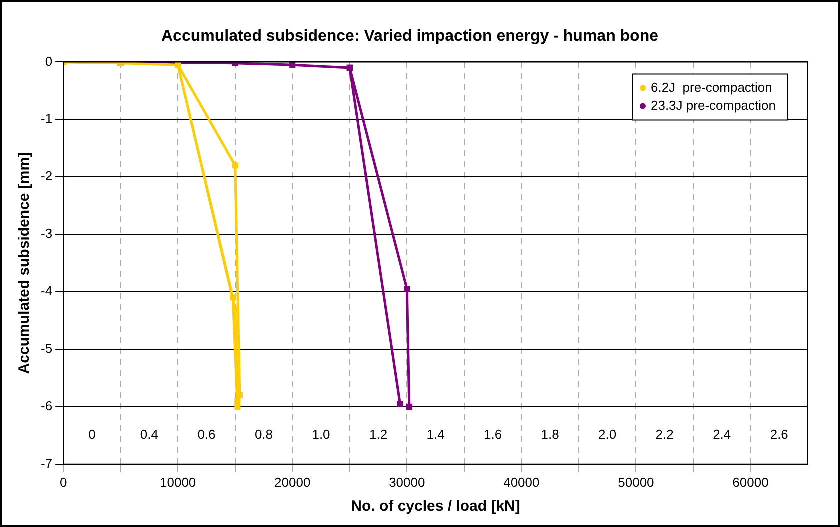  Describe the element at coordinates (46, 176) in the screenshot. I see `y-tick-label: -2` at that location.